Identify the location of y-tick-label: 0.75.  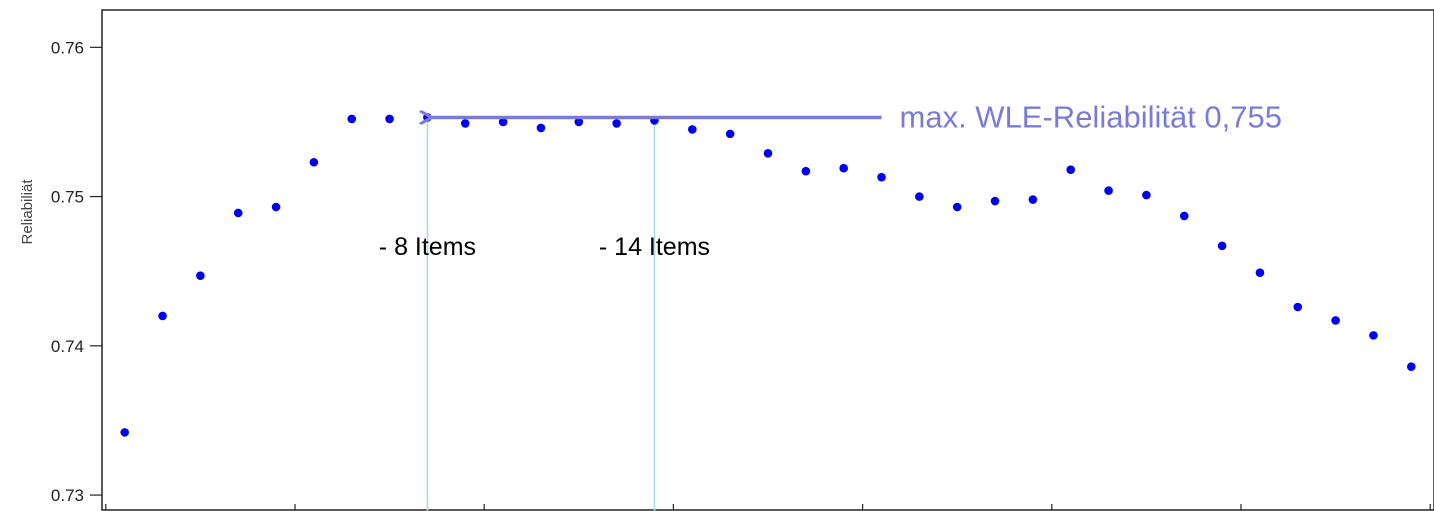
(67, 197).